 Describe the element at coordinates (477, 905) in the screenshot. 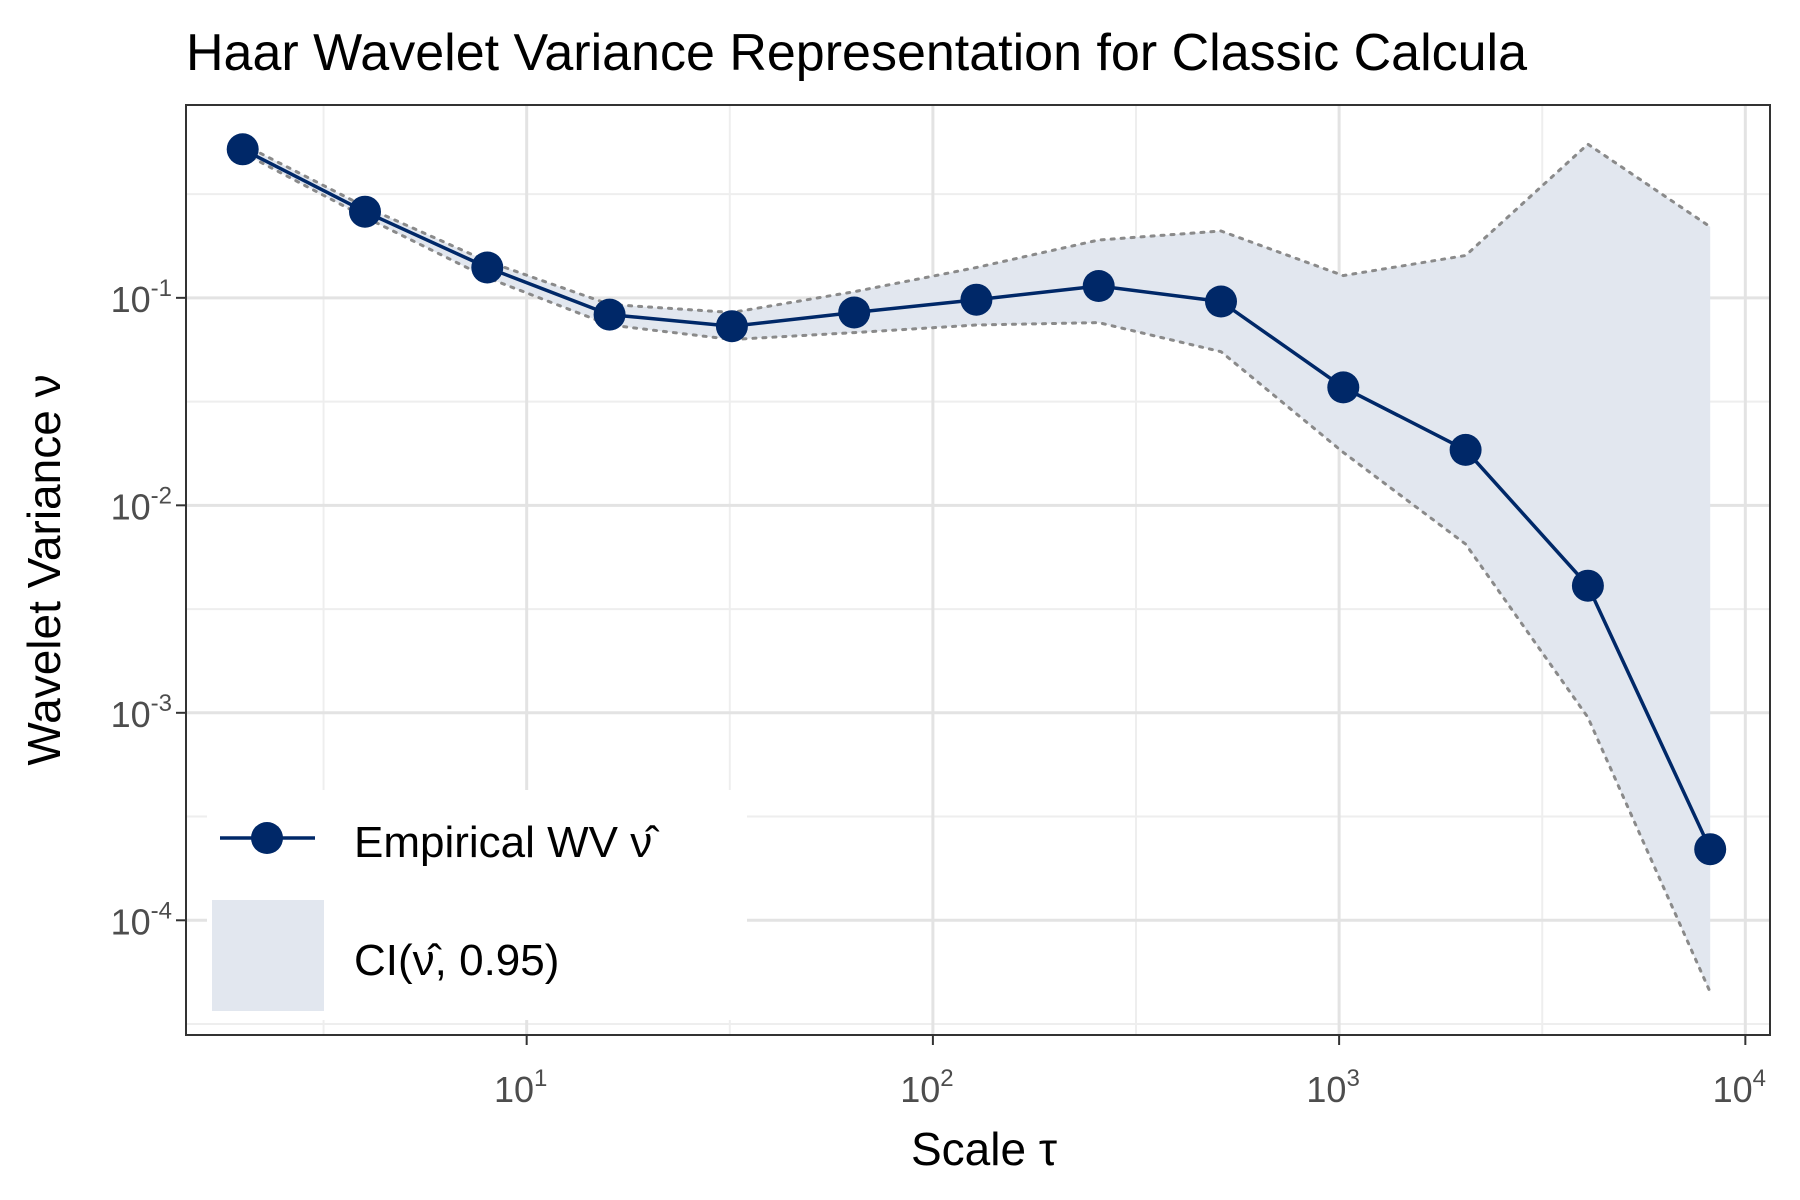

I see `legend: Empirical WV ν̂ CI(ν̂, 0.95)` at that location.